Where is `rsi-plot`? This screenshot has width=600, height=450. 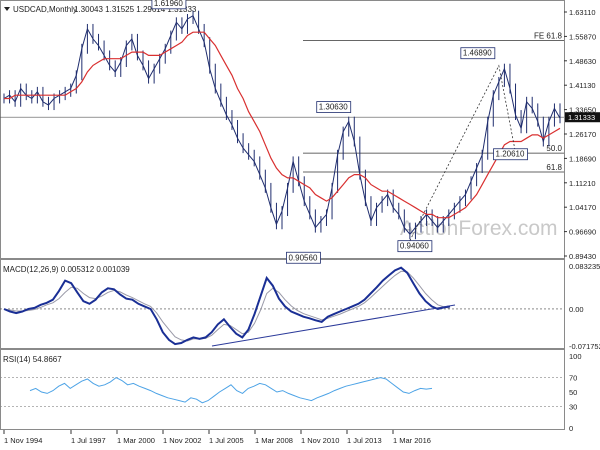
rsi-plot is located at coordinates (282, 392).